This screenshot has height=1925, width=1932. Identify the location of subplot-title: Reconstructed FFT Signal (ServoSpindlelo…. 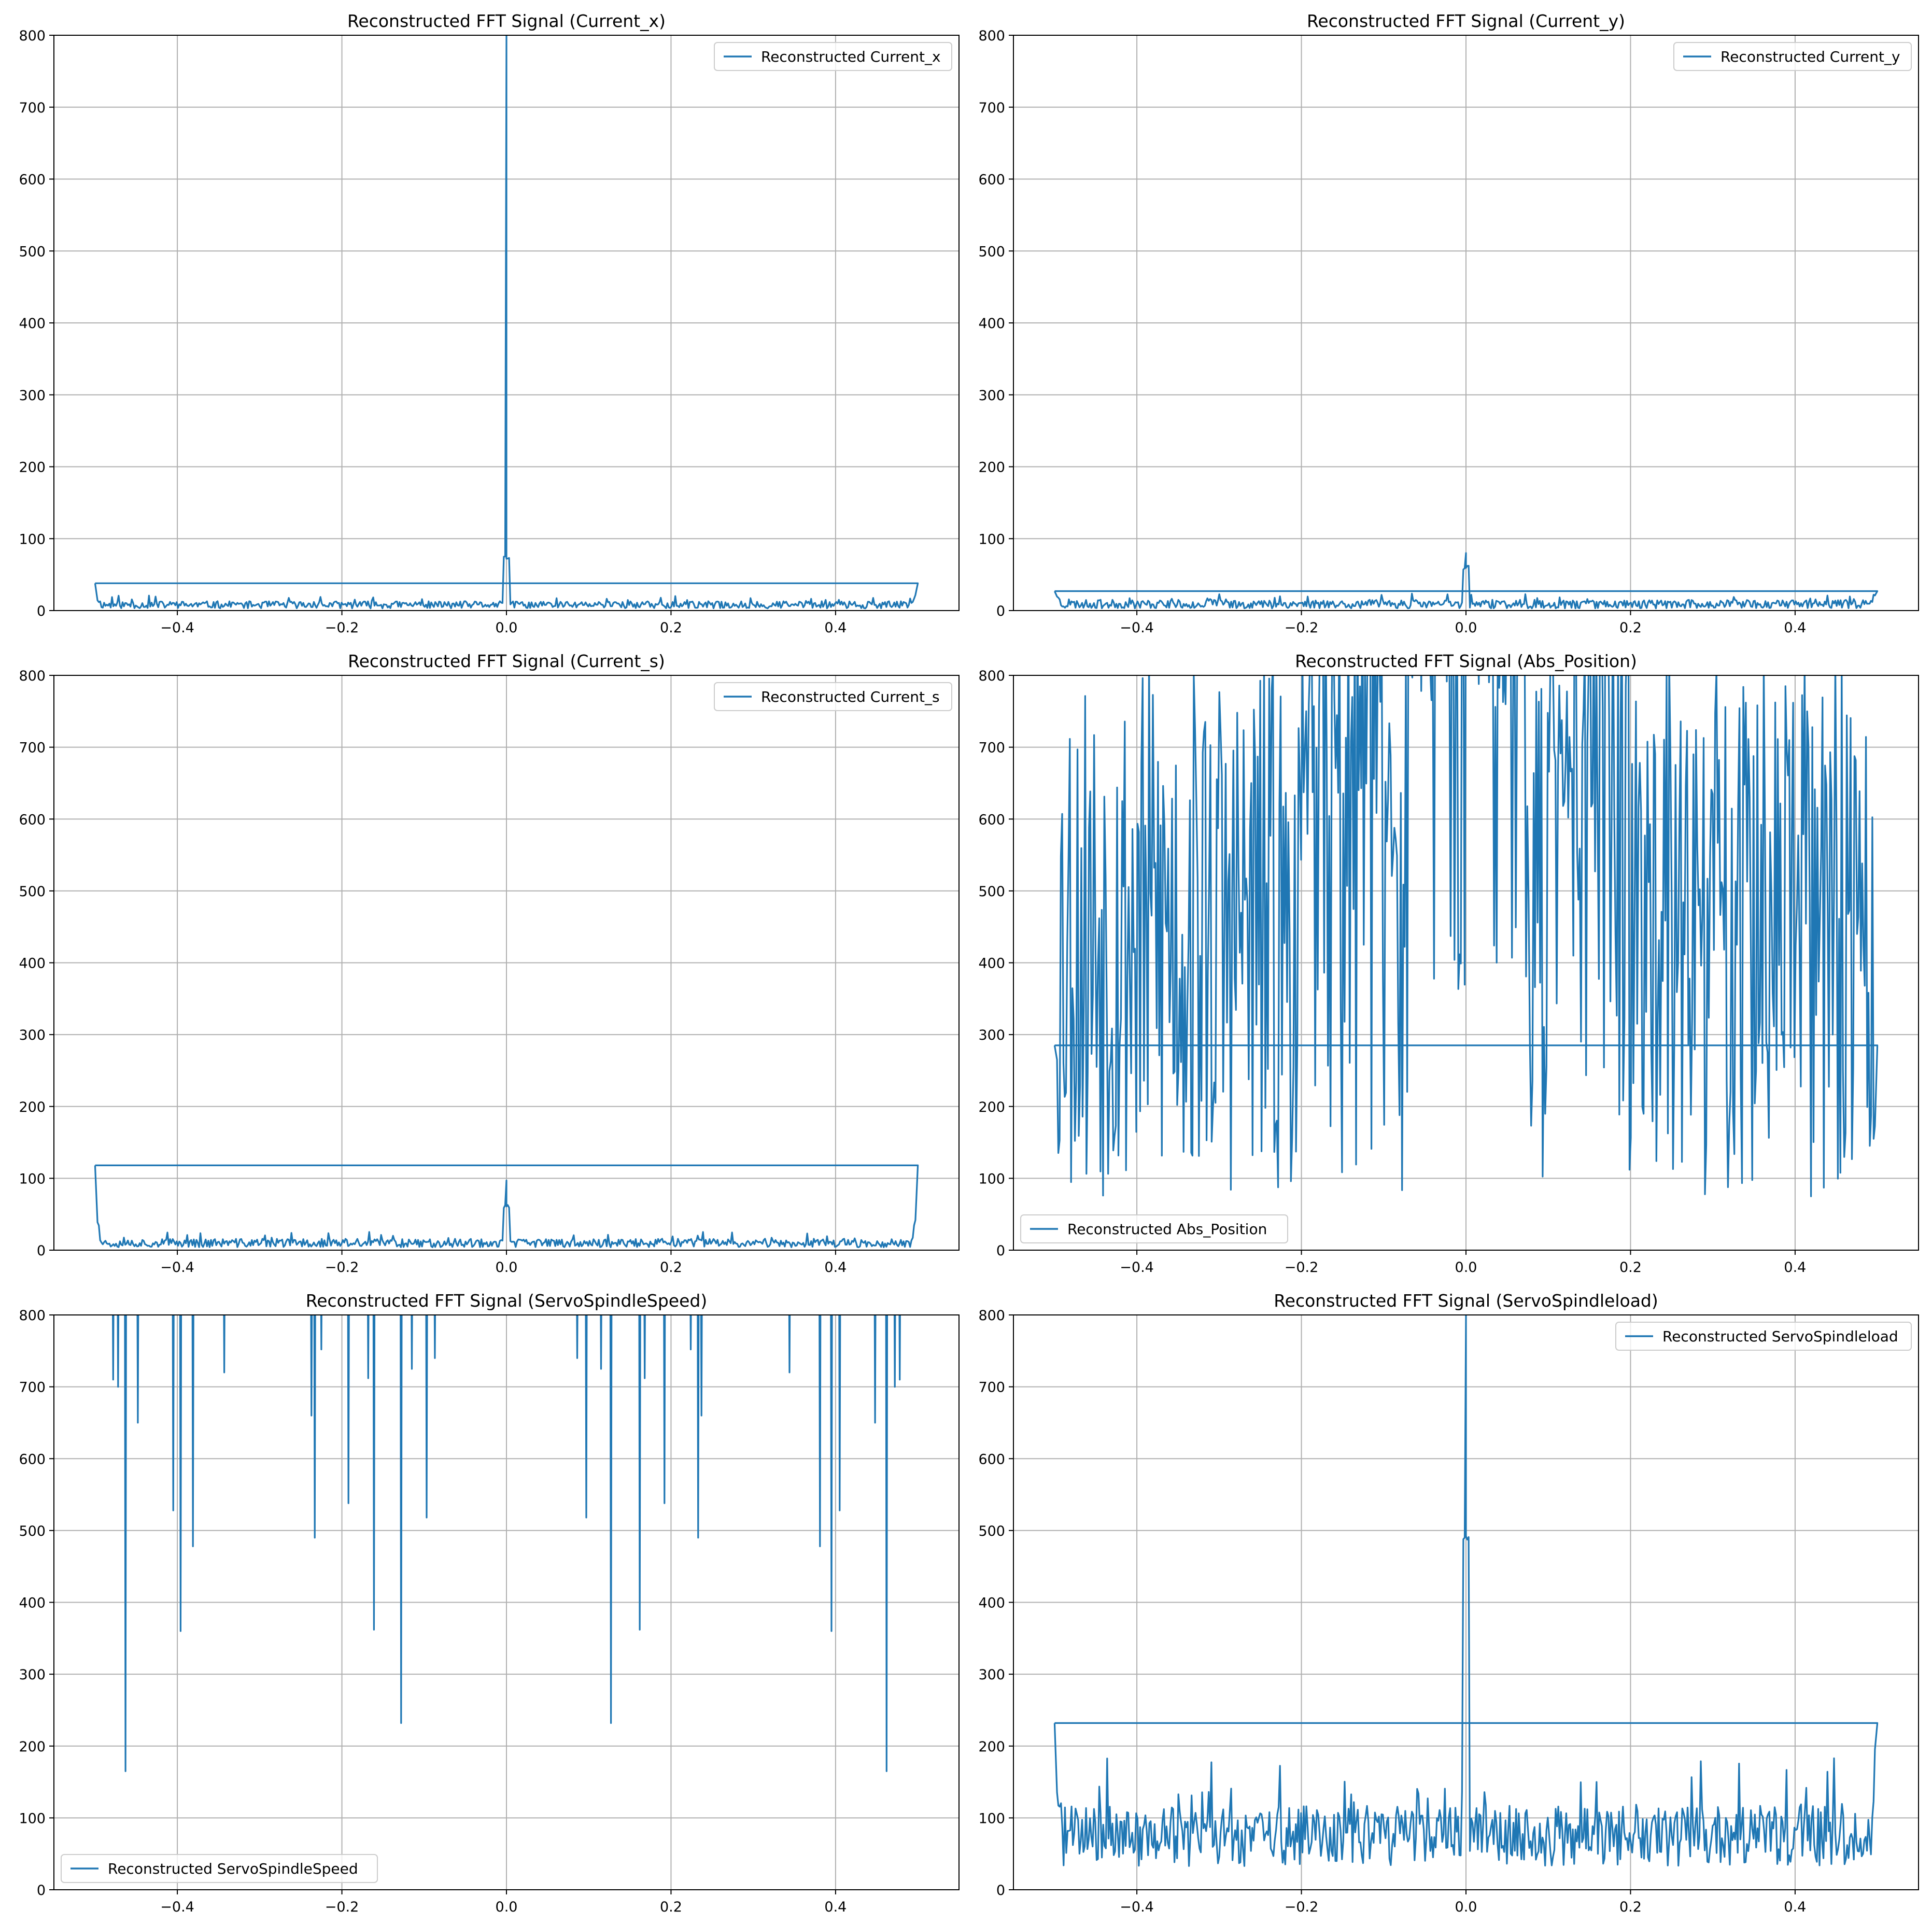
(1466, 1301).